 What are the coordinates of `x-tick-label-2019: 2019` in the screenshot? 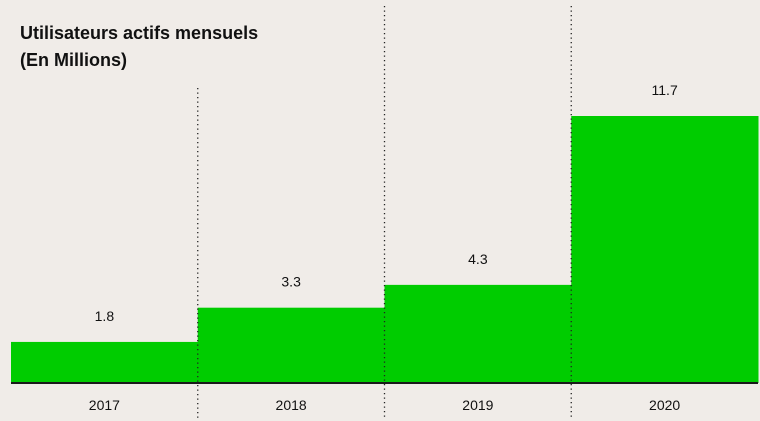 It's located at (477, 405).